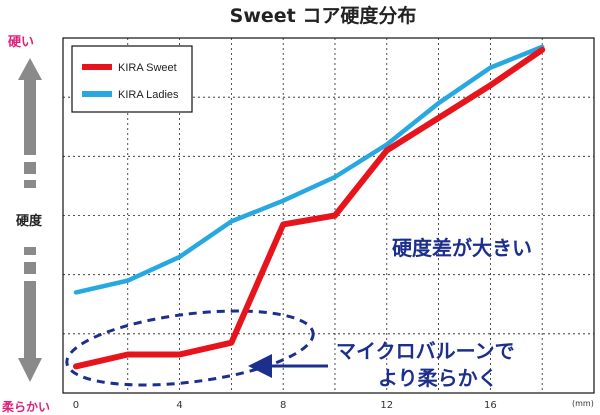  Describe the element at coordinates (76, 405) in the screenshot. I see `x-tick-label: 0` at that location.